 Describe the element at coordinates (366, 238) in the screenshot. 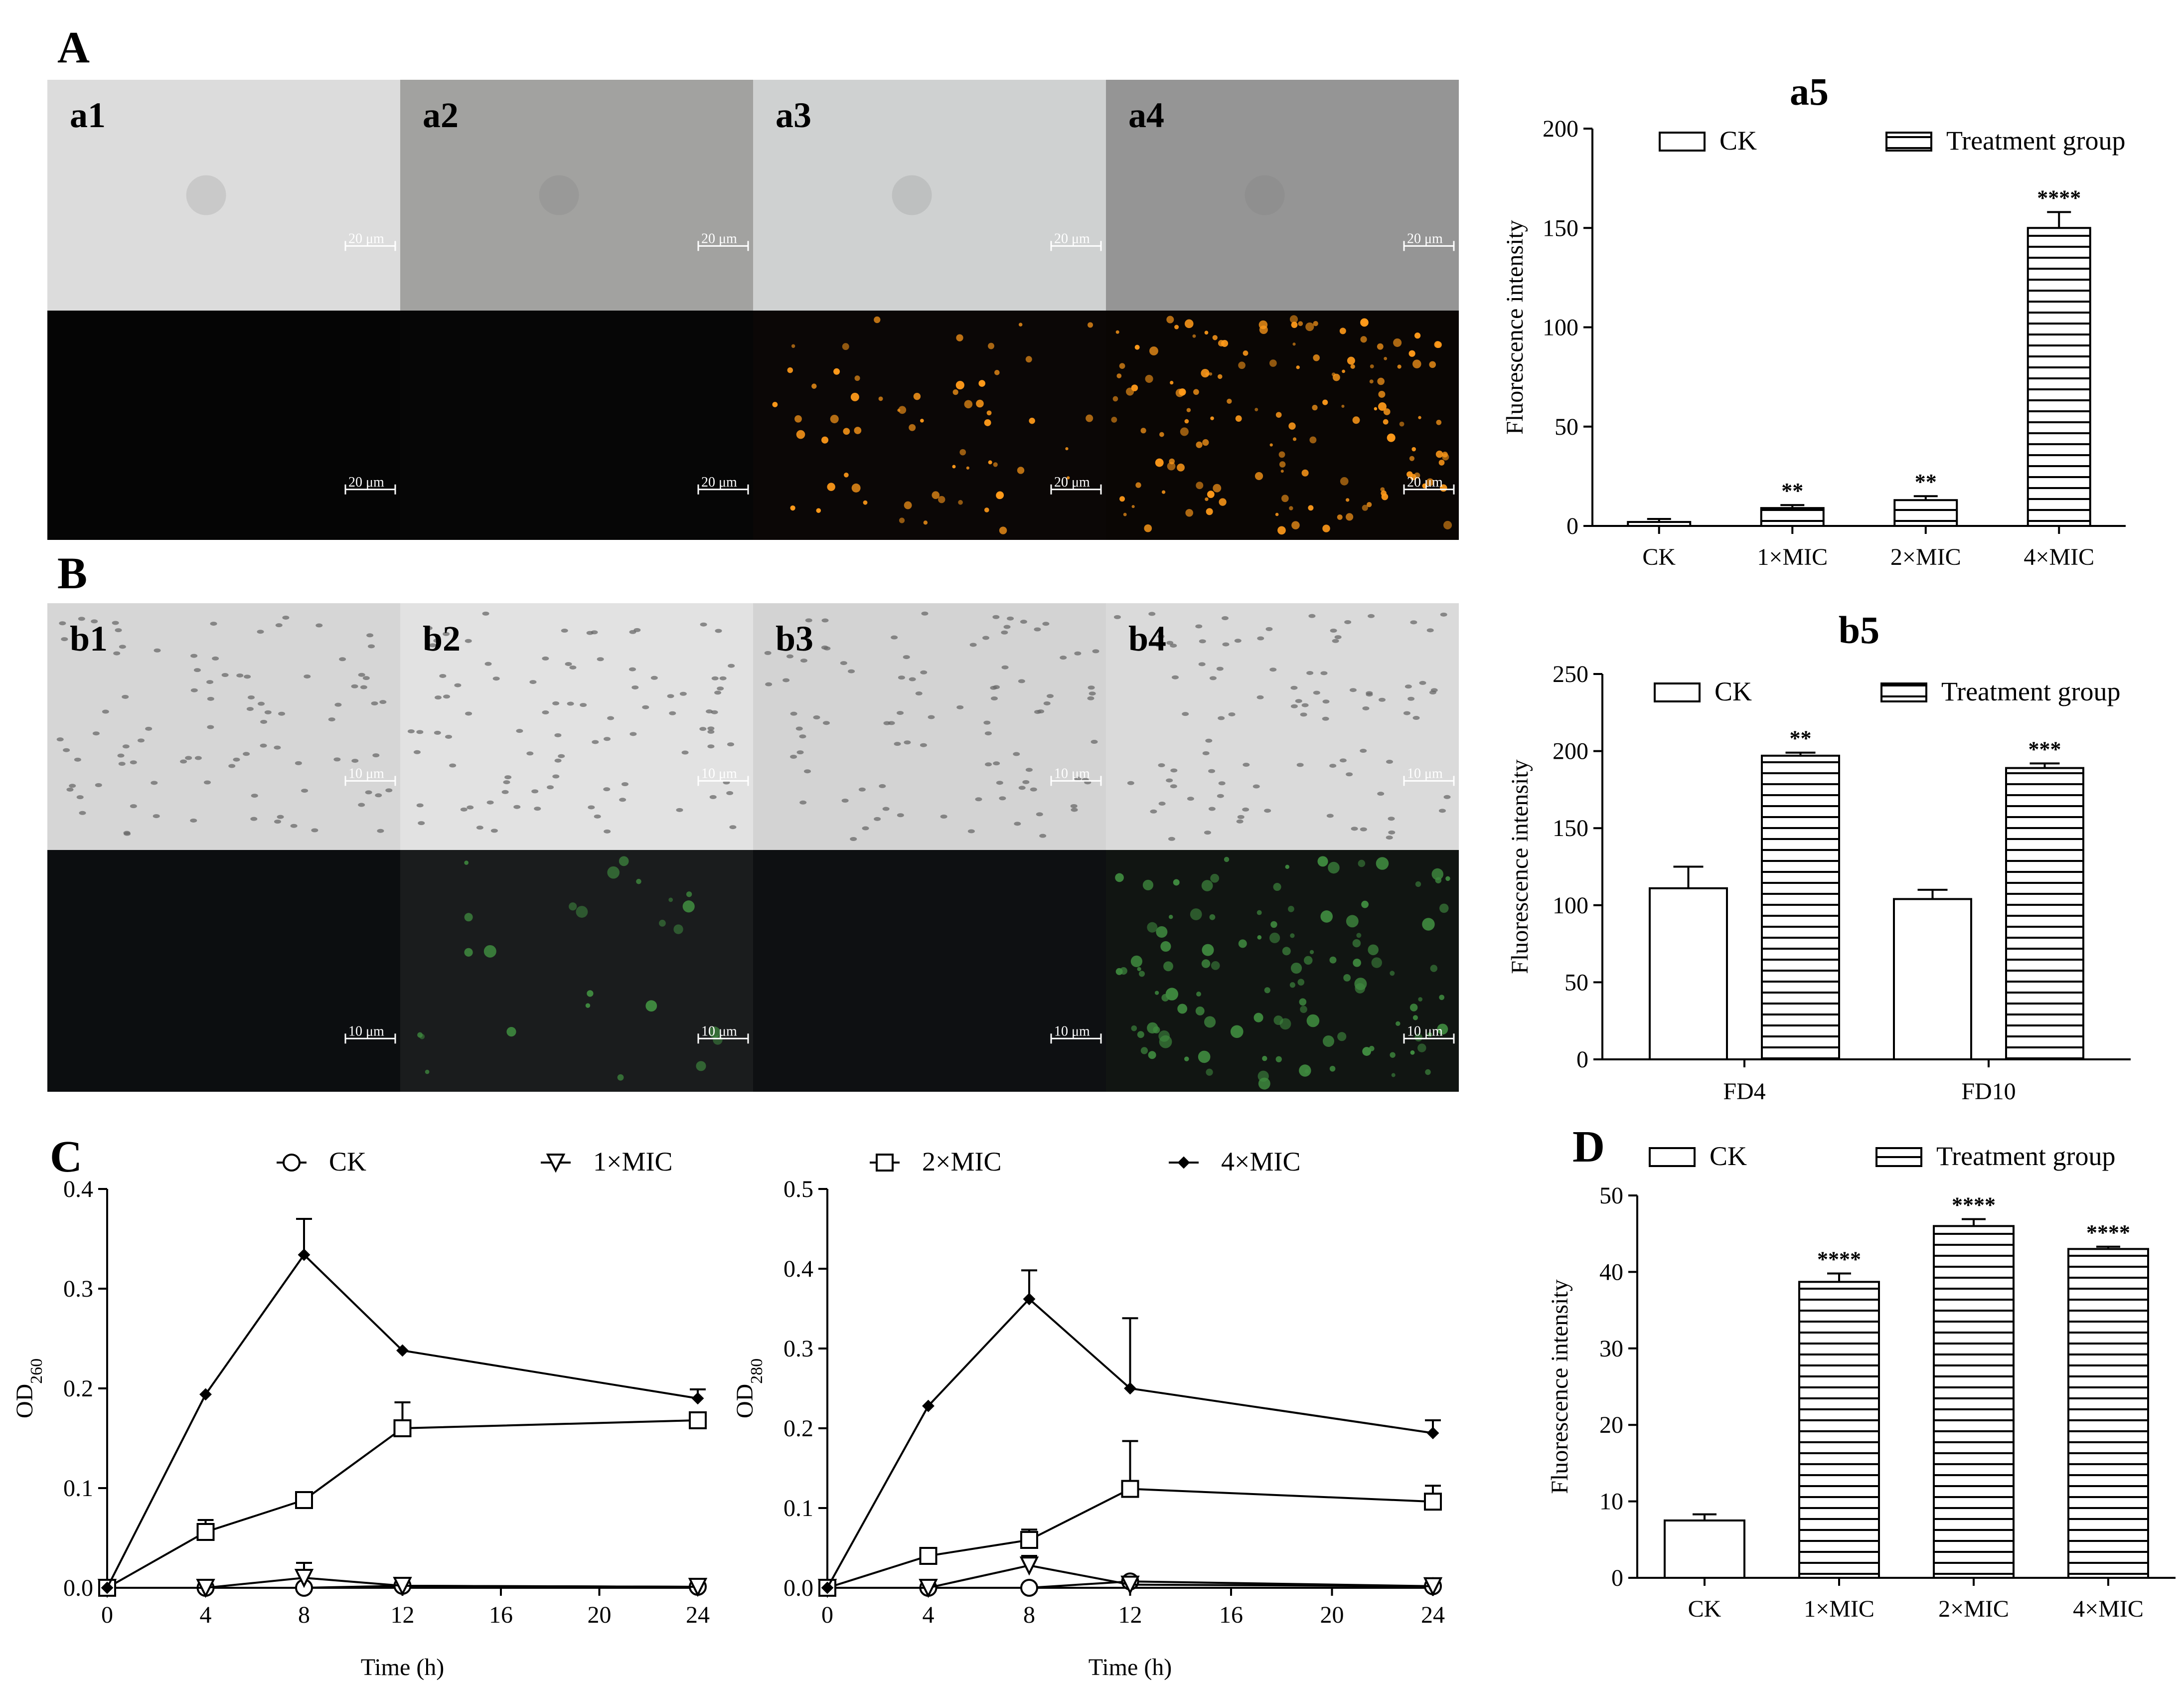

I see `scale-bar-label: 20 μm` at that location.